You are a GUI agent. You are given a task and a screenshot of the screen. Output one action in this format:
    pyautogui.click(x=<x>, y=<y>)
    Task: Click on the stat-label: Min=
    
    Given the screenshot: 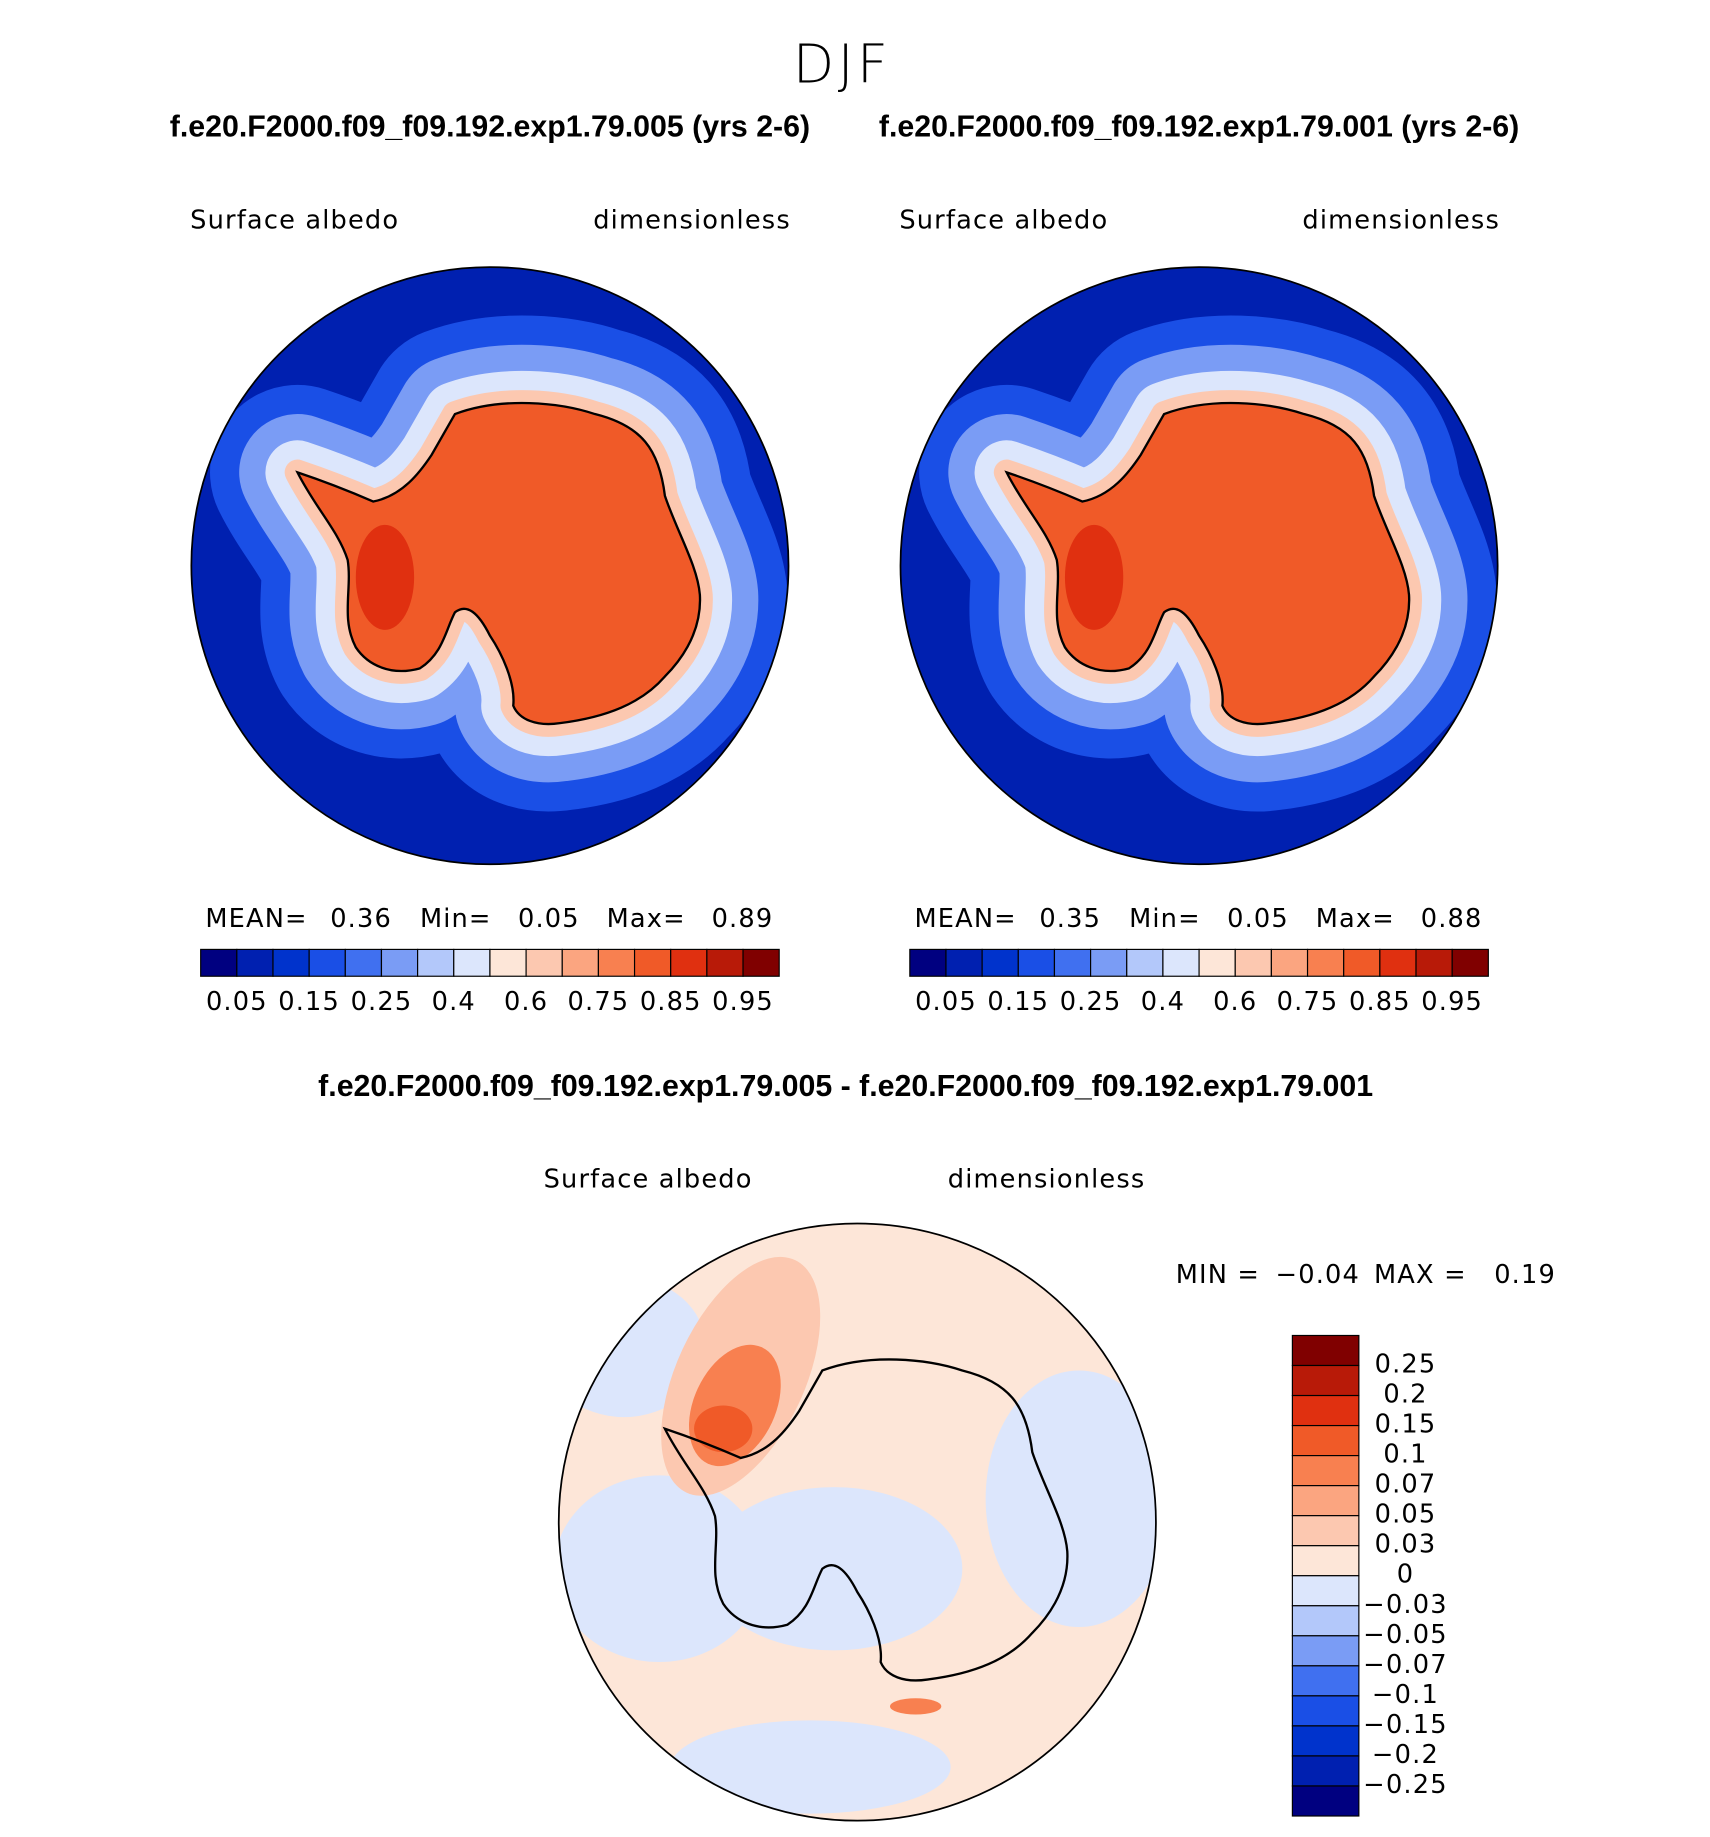 What is the action you would take?
    pyautogui.click(x=456, y=919)
    